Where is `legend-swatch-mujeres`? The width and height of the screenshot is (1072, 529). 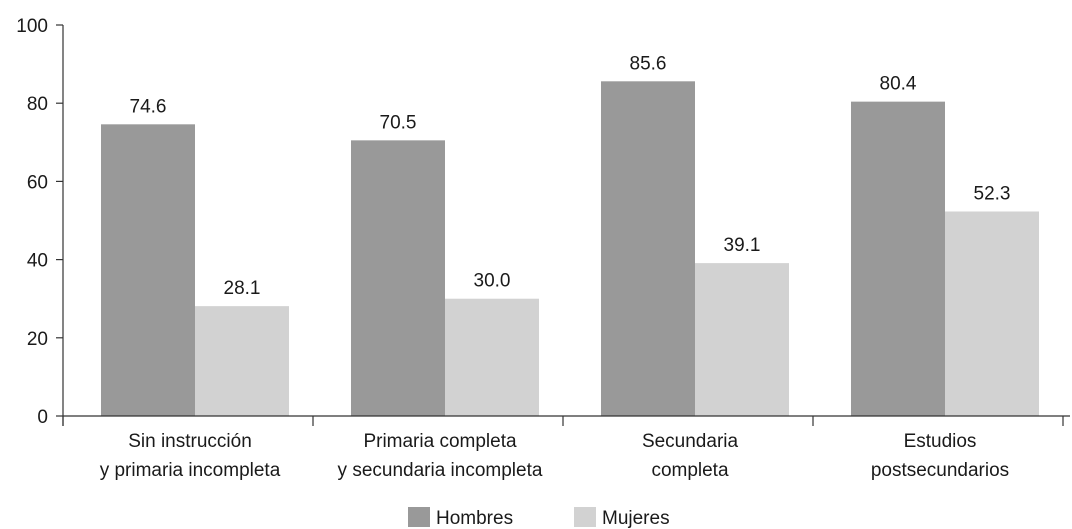
legend-swatch-mujeres is located at coordinates (585, 517).